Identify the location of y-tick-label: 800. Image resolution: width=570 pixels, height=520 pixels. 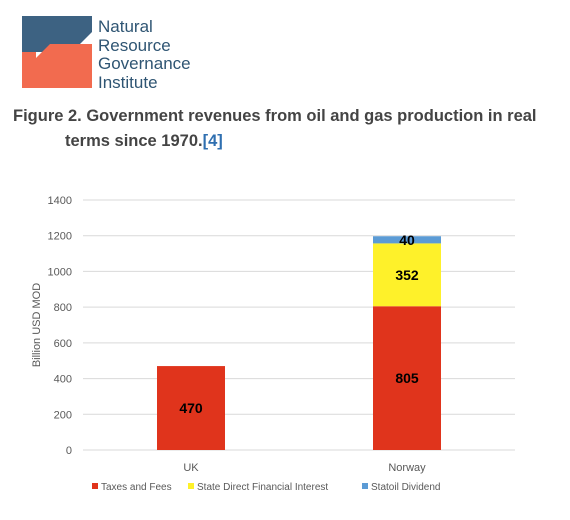
(63, 308).